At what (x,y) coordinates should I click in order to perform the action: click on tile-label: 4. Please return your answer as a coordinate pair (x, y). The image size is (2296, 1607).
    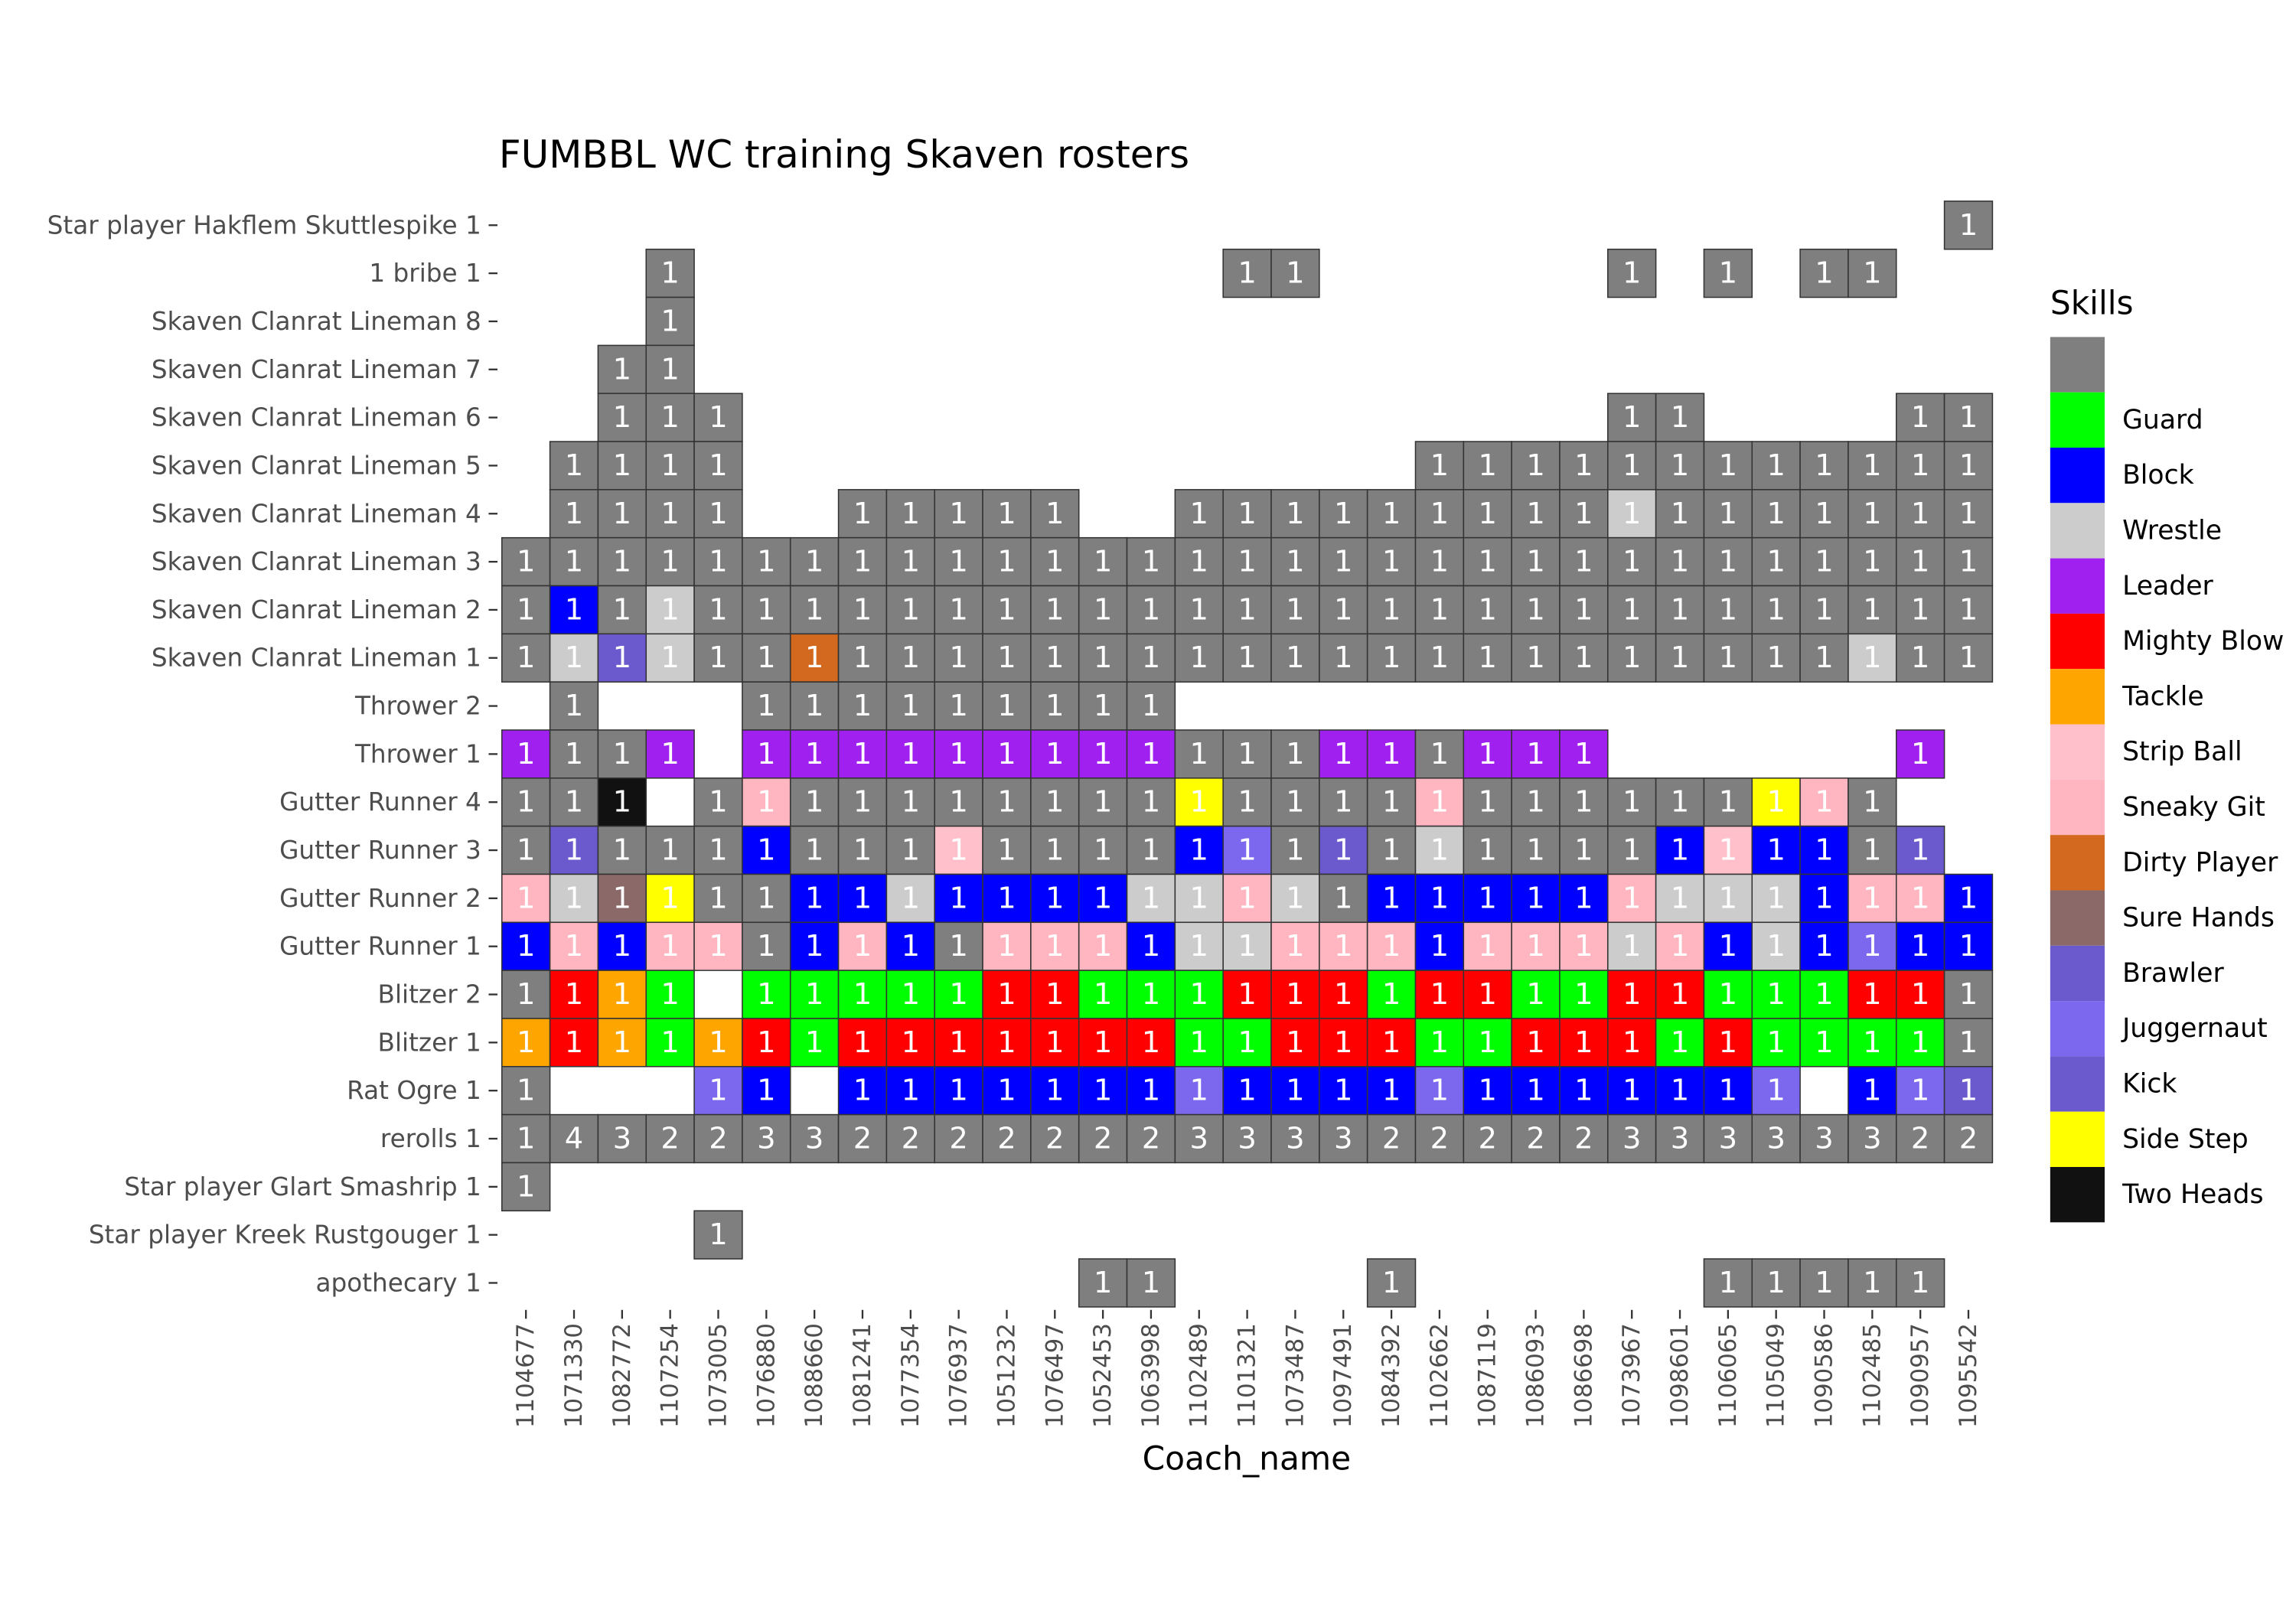
    Looking at the image, I should click on (574, 1139).